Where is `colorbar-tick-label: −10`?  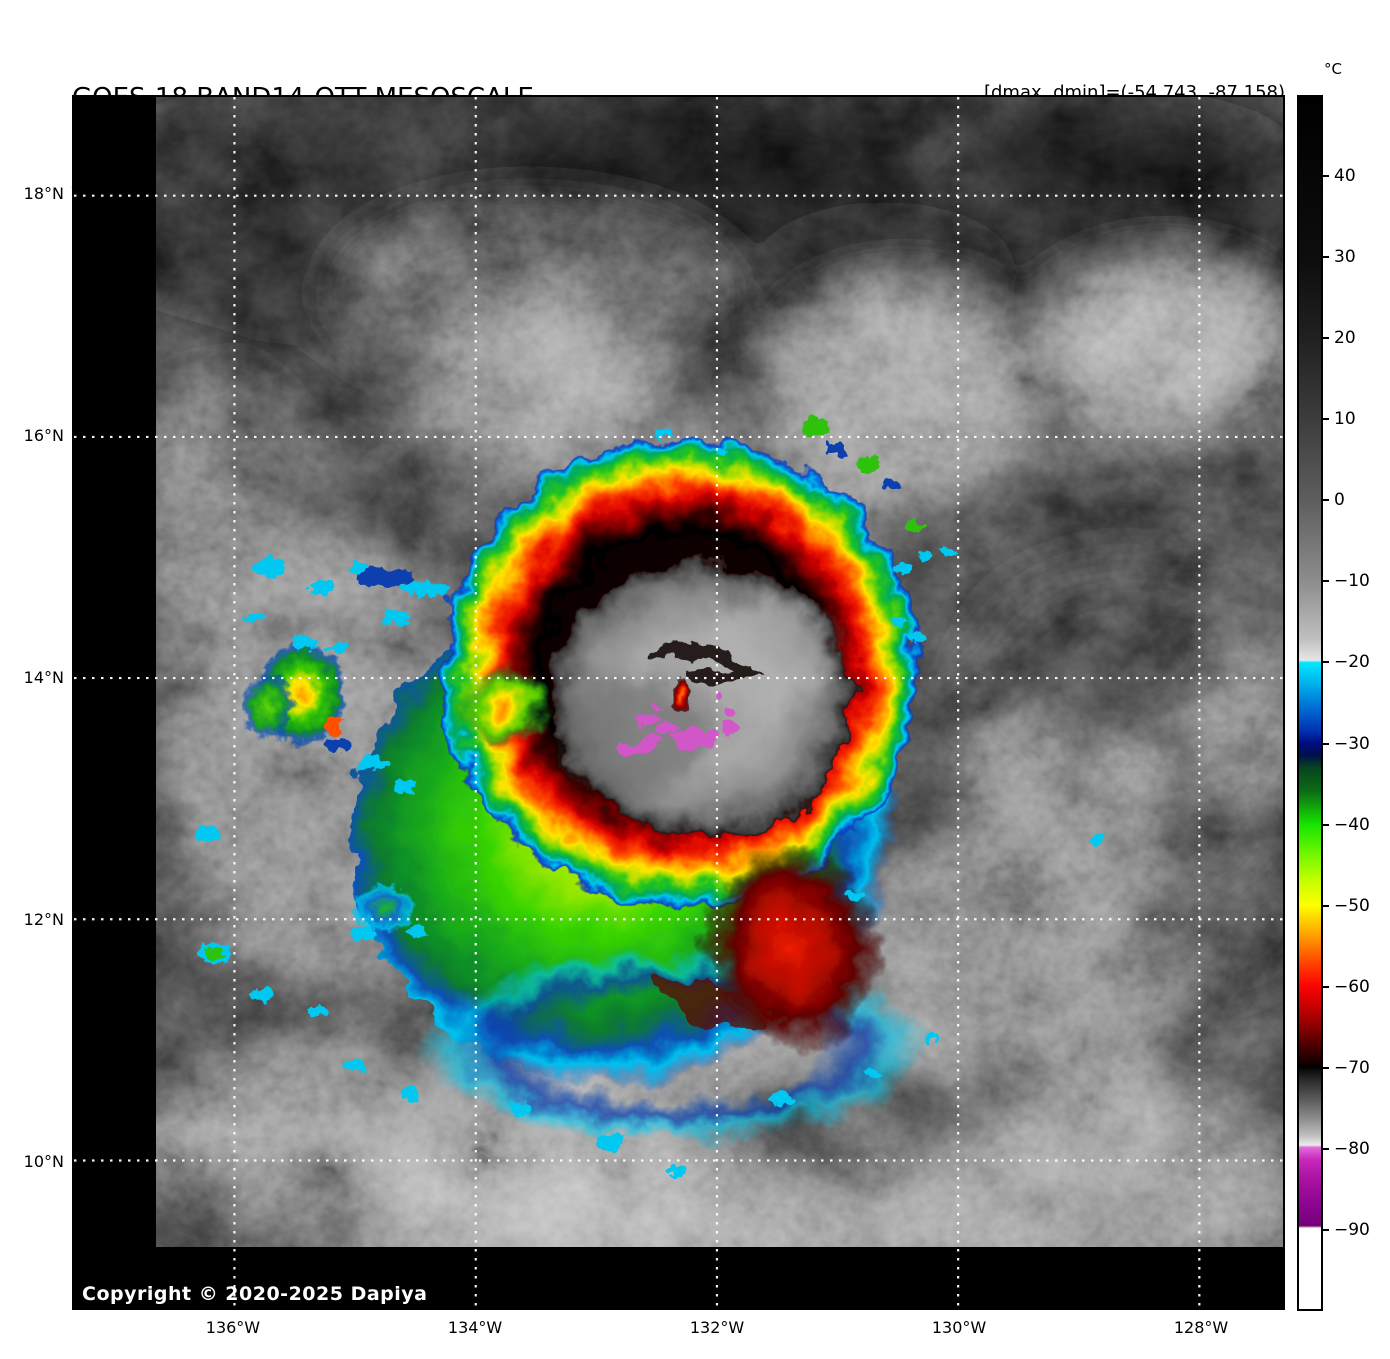 colorbar-tick-label: −10 is located at coordinates (1352, 581).